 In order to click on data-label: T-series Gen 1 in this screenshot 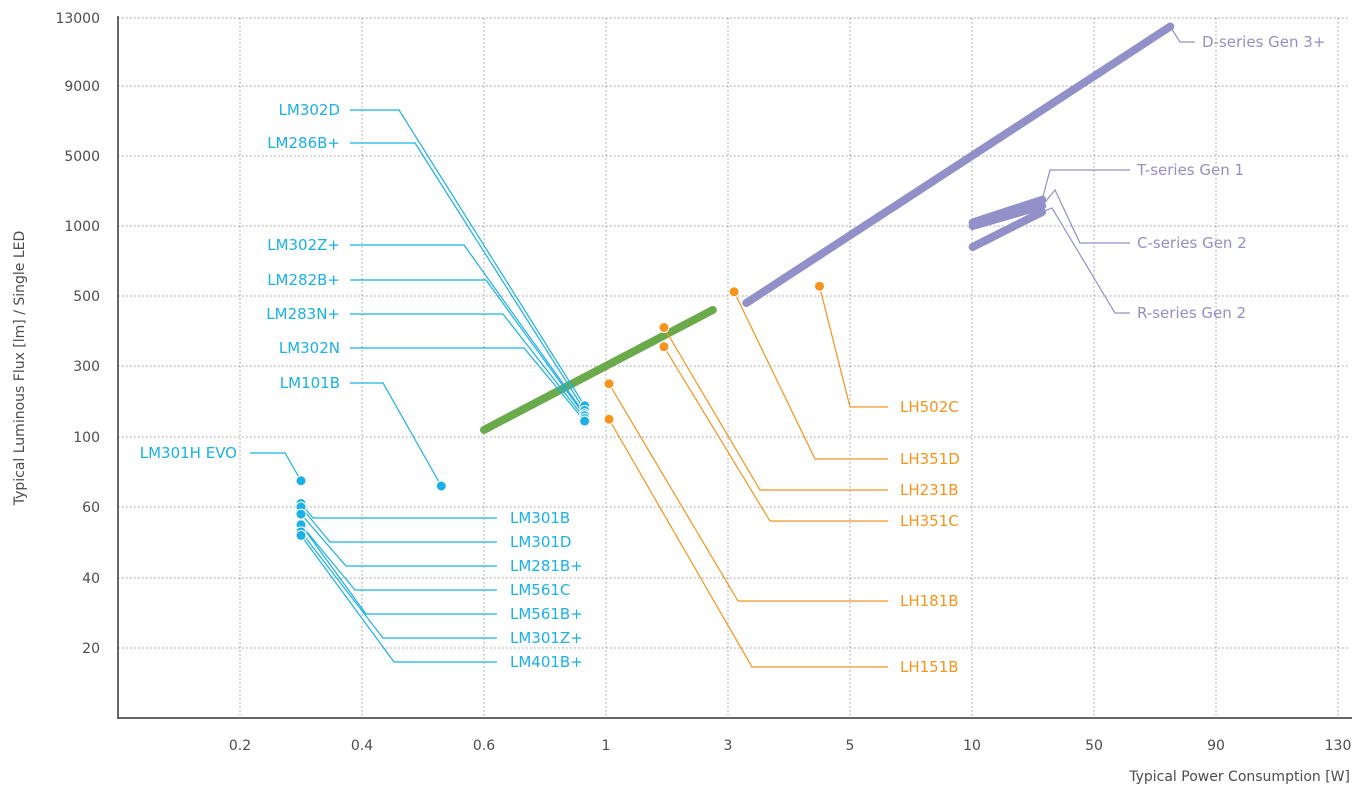, I will do `click(1190, 170)`.